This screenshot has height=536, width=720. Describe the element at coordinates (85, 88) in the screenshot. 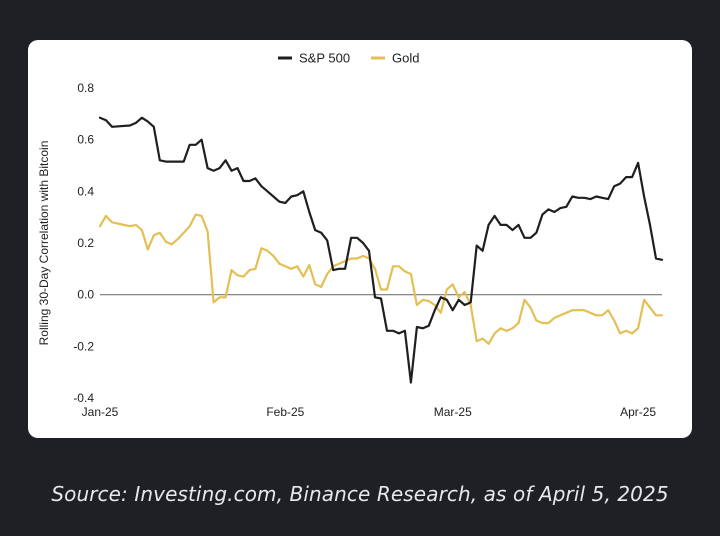

I see `y-tick-label: 0.8` at that location.